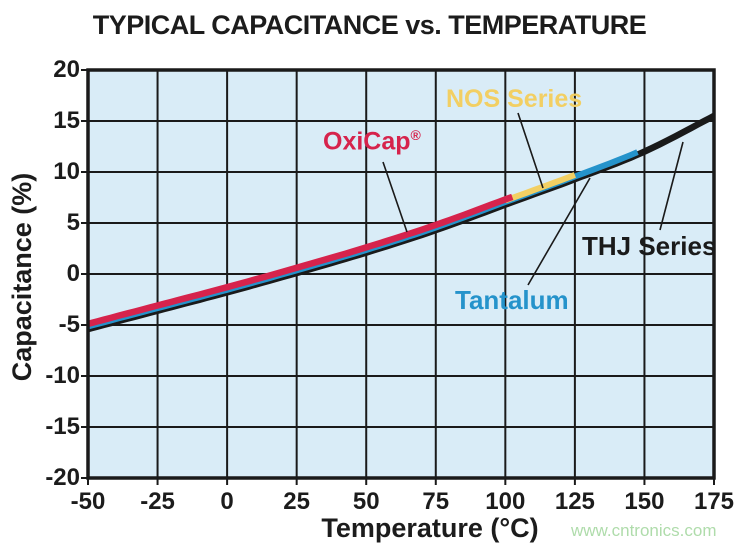  Describe the element at coordinates (649, 246) in the screenshot. I see `series-label-thj: THJ Series` at that location.